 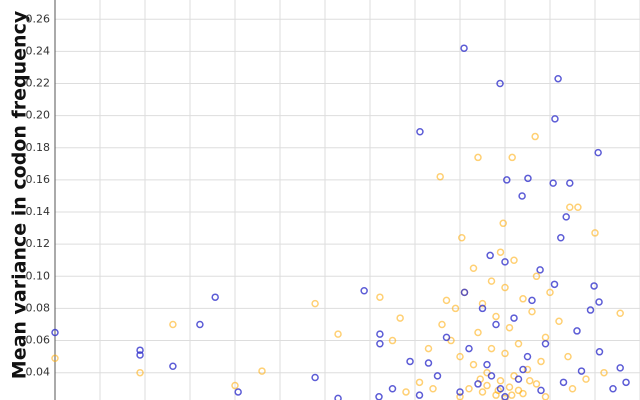 I want to click on y-tick-label: 0.18, so click(x=38, y=147).